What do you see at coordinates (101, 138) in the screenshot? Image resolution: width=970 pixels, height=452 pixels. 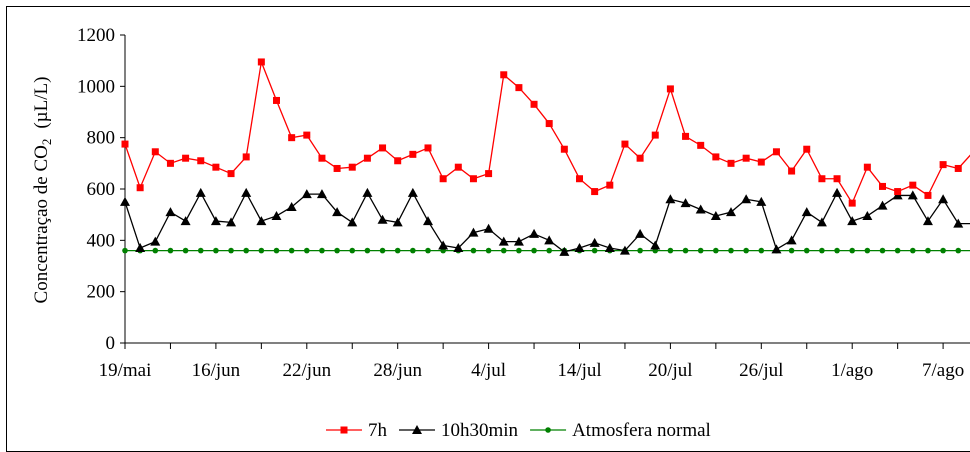 I see `y-tick-label: 800` at bounding box center [101, 138].